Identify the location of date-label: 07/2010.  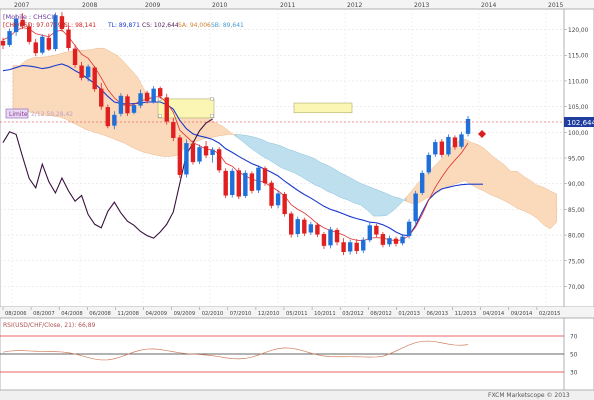
(241, 314).